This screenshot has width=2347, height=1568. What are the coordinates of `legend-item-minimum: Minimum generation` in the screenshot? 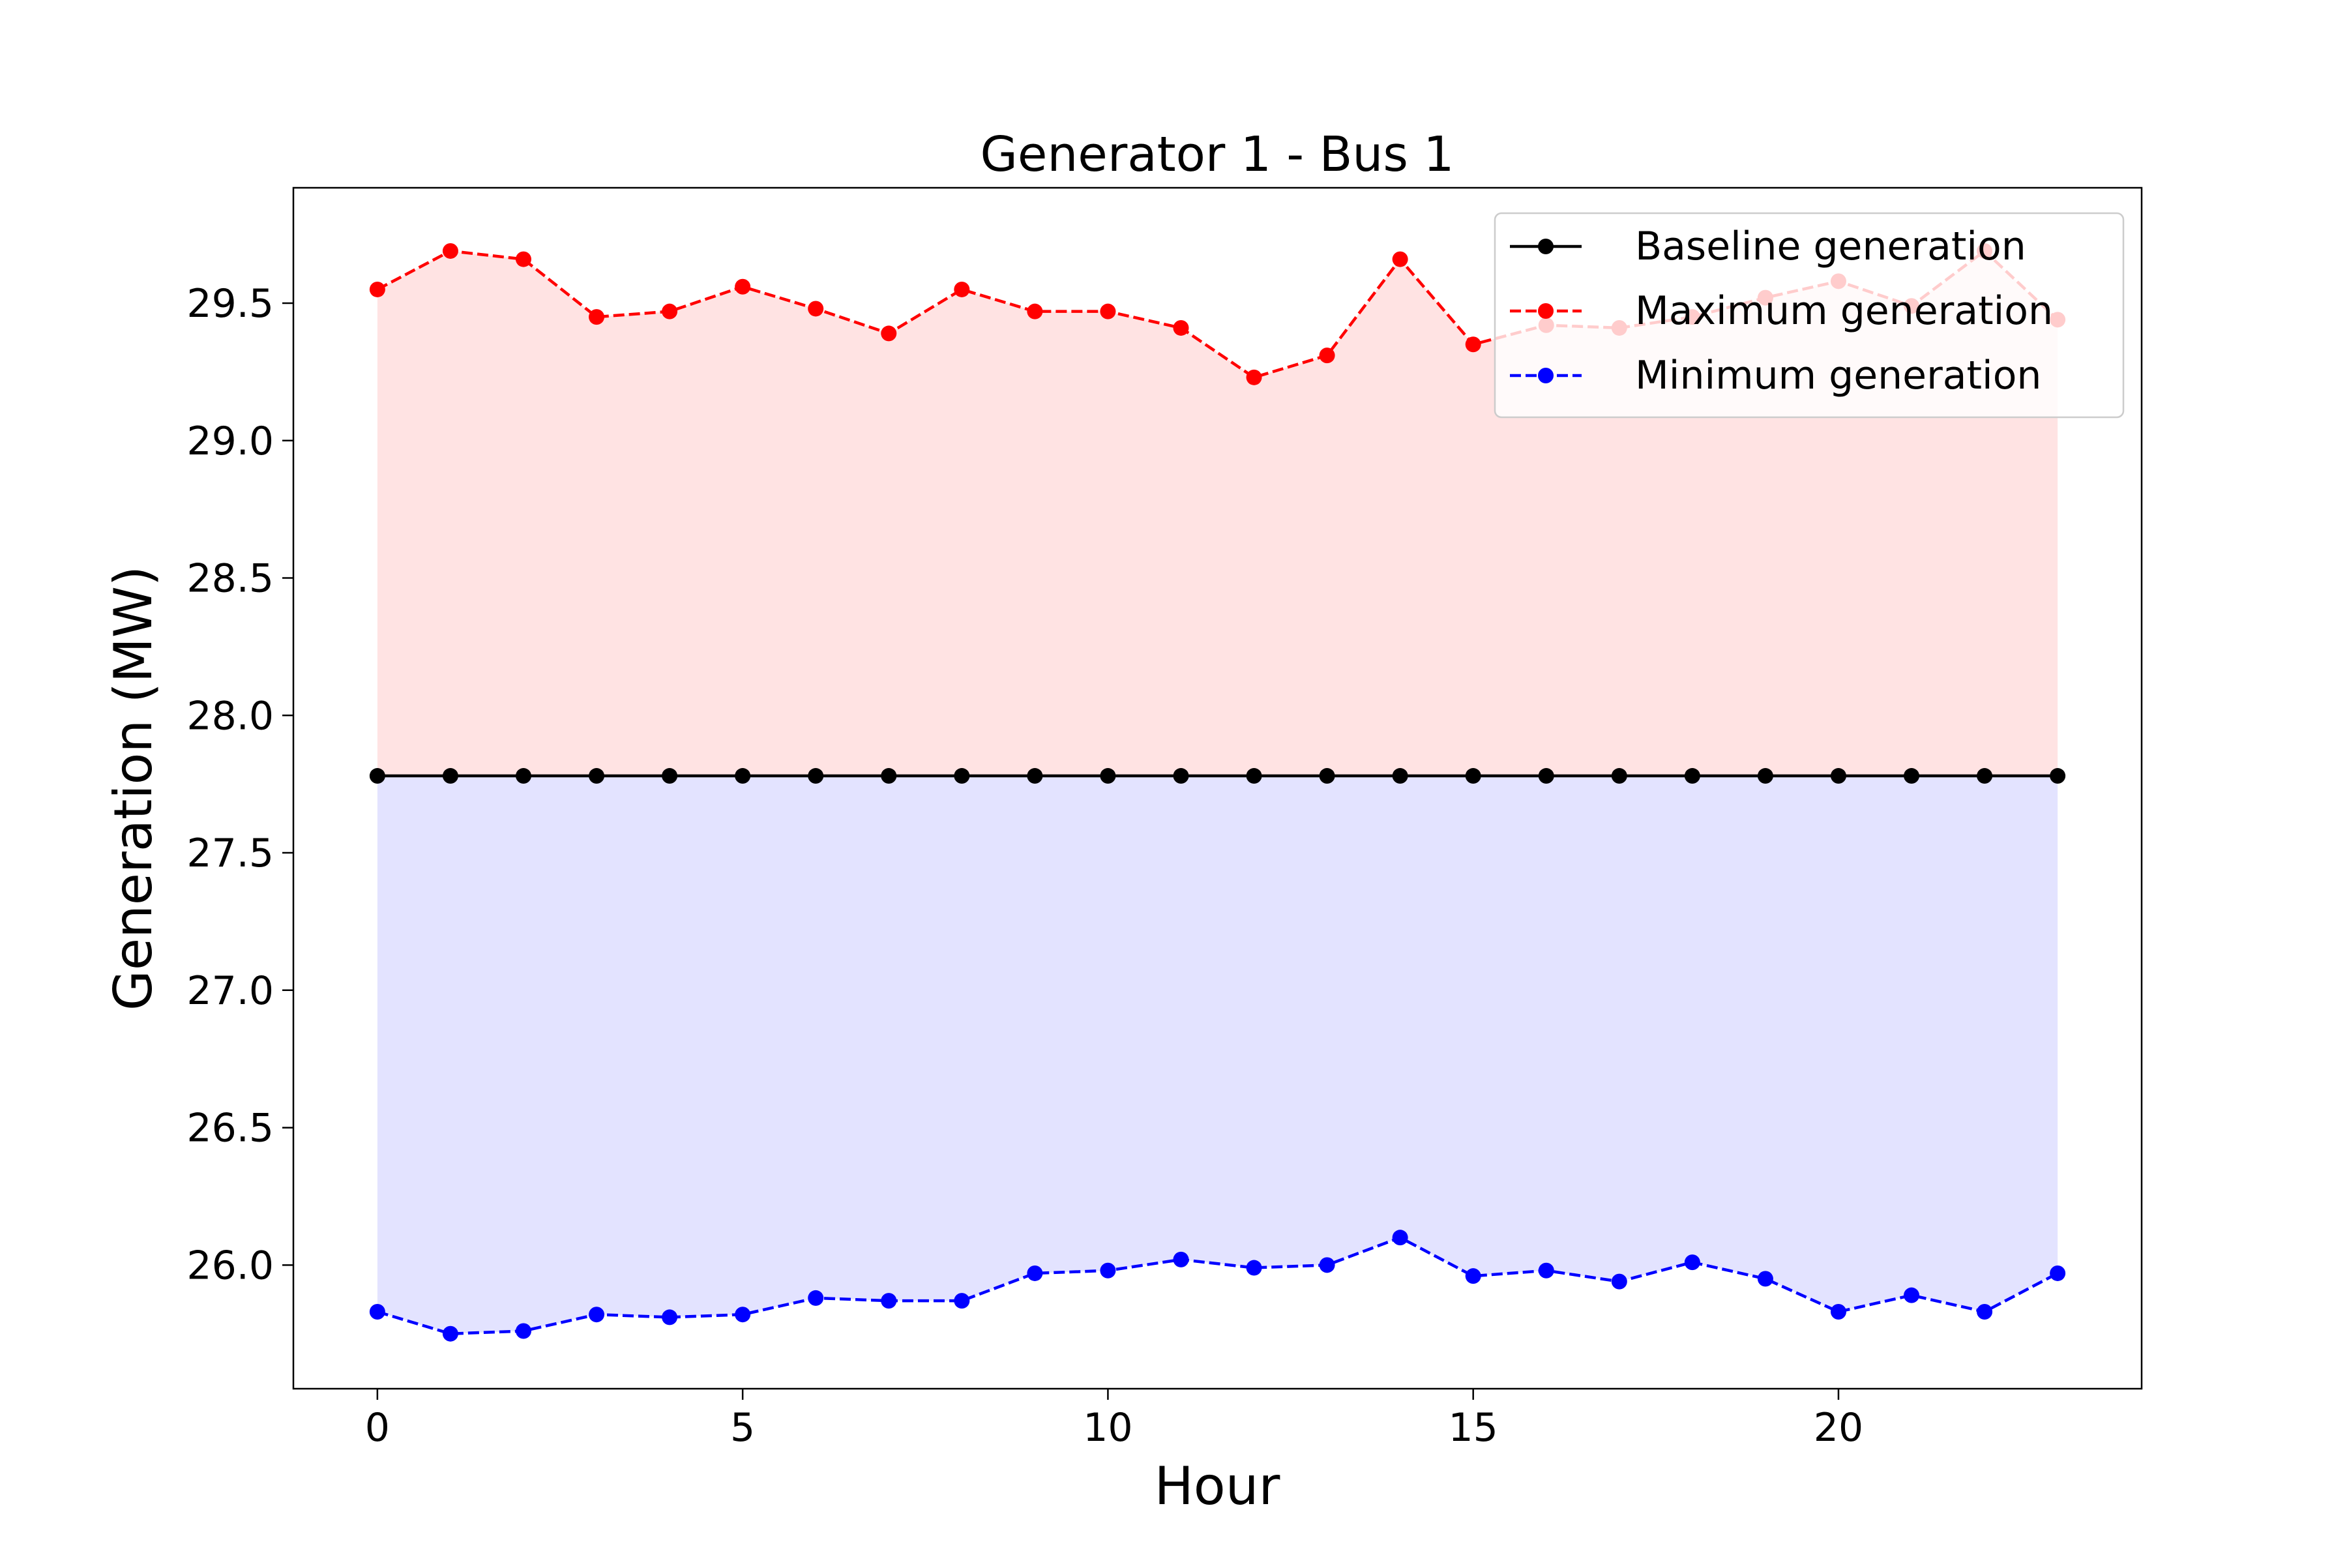 It's located at (1775, 375).